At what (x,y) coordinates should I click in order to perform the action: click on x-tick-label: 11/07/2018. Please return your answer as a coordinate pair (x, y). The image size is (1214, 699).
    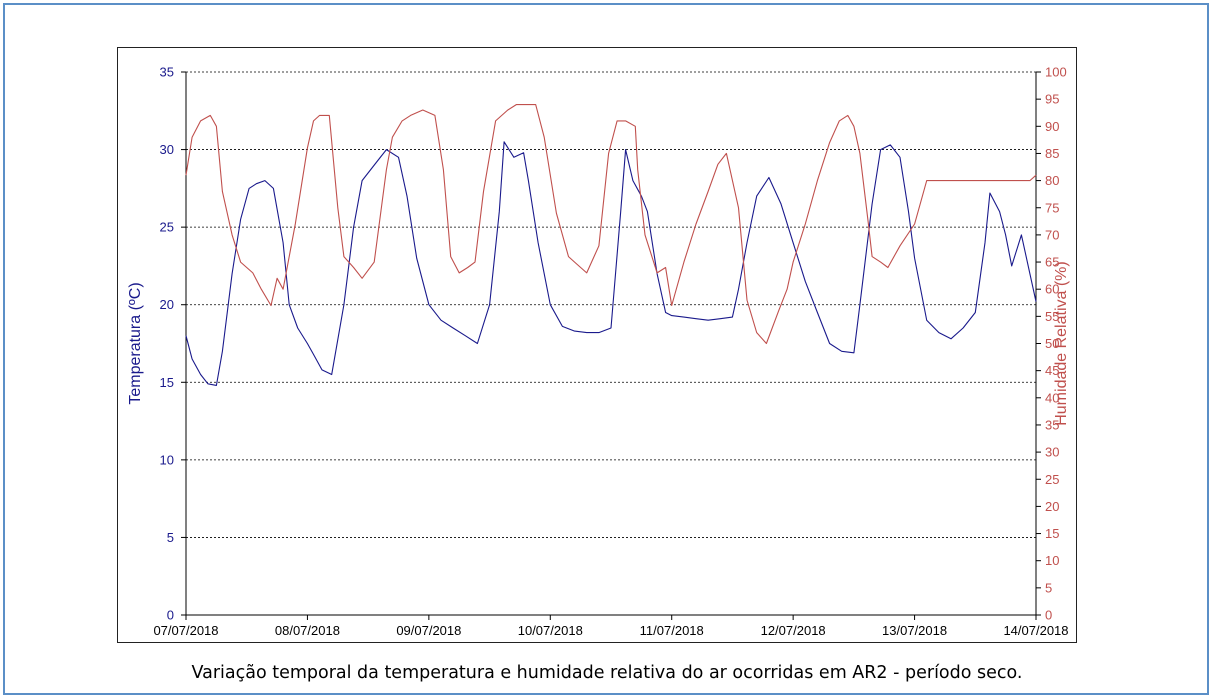
    Looking at the image, I should click on (672, 630).